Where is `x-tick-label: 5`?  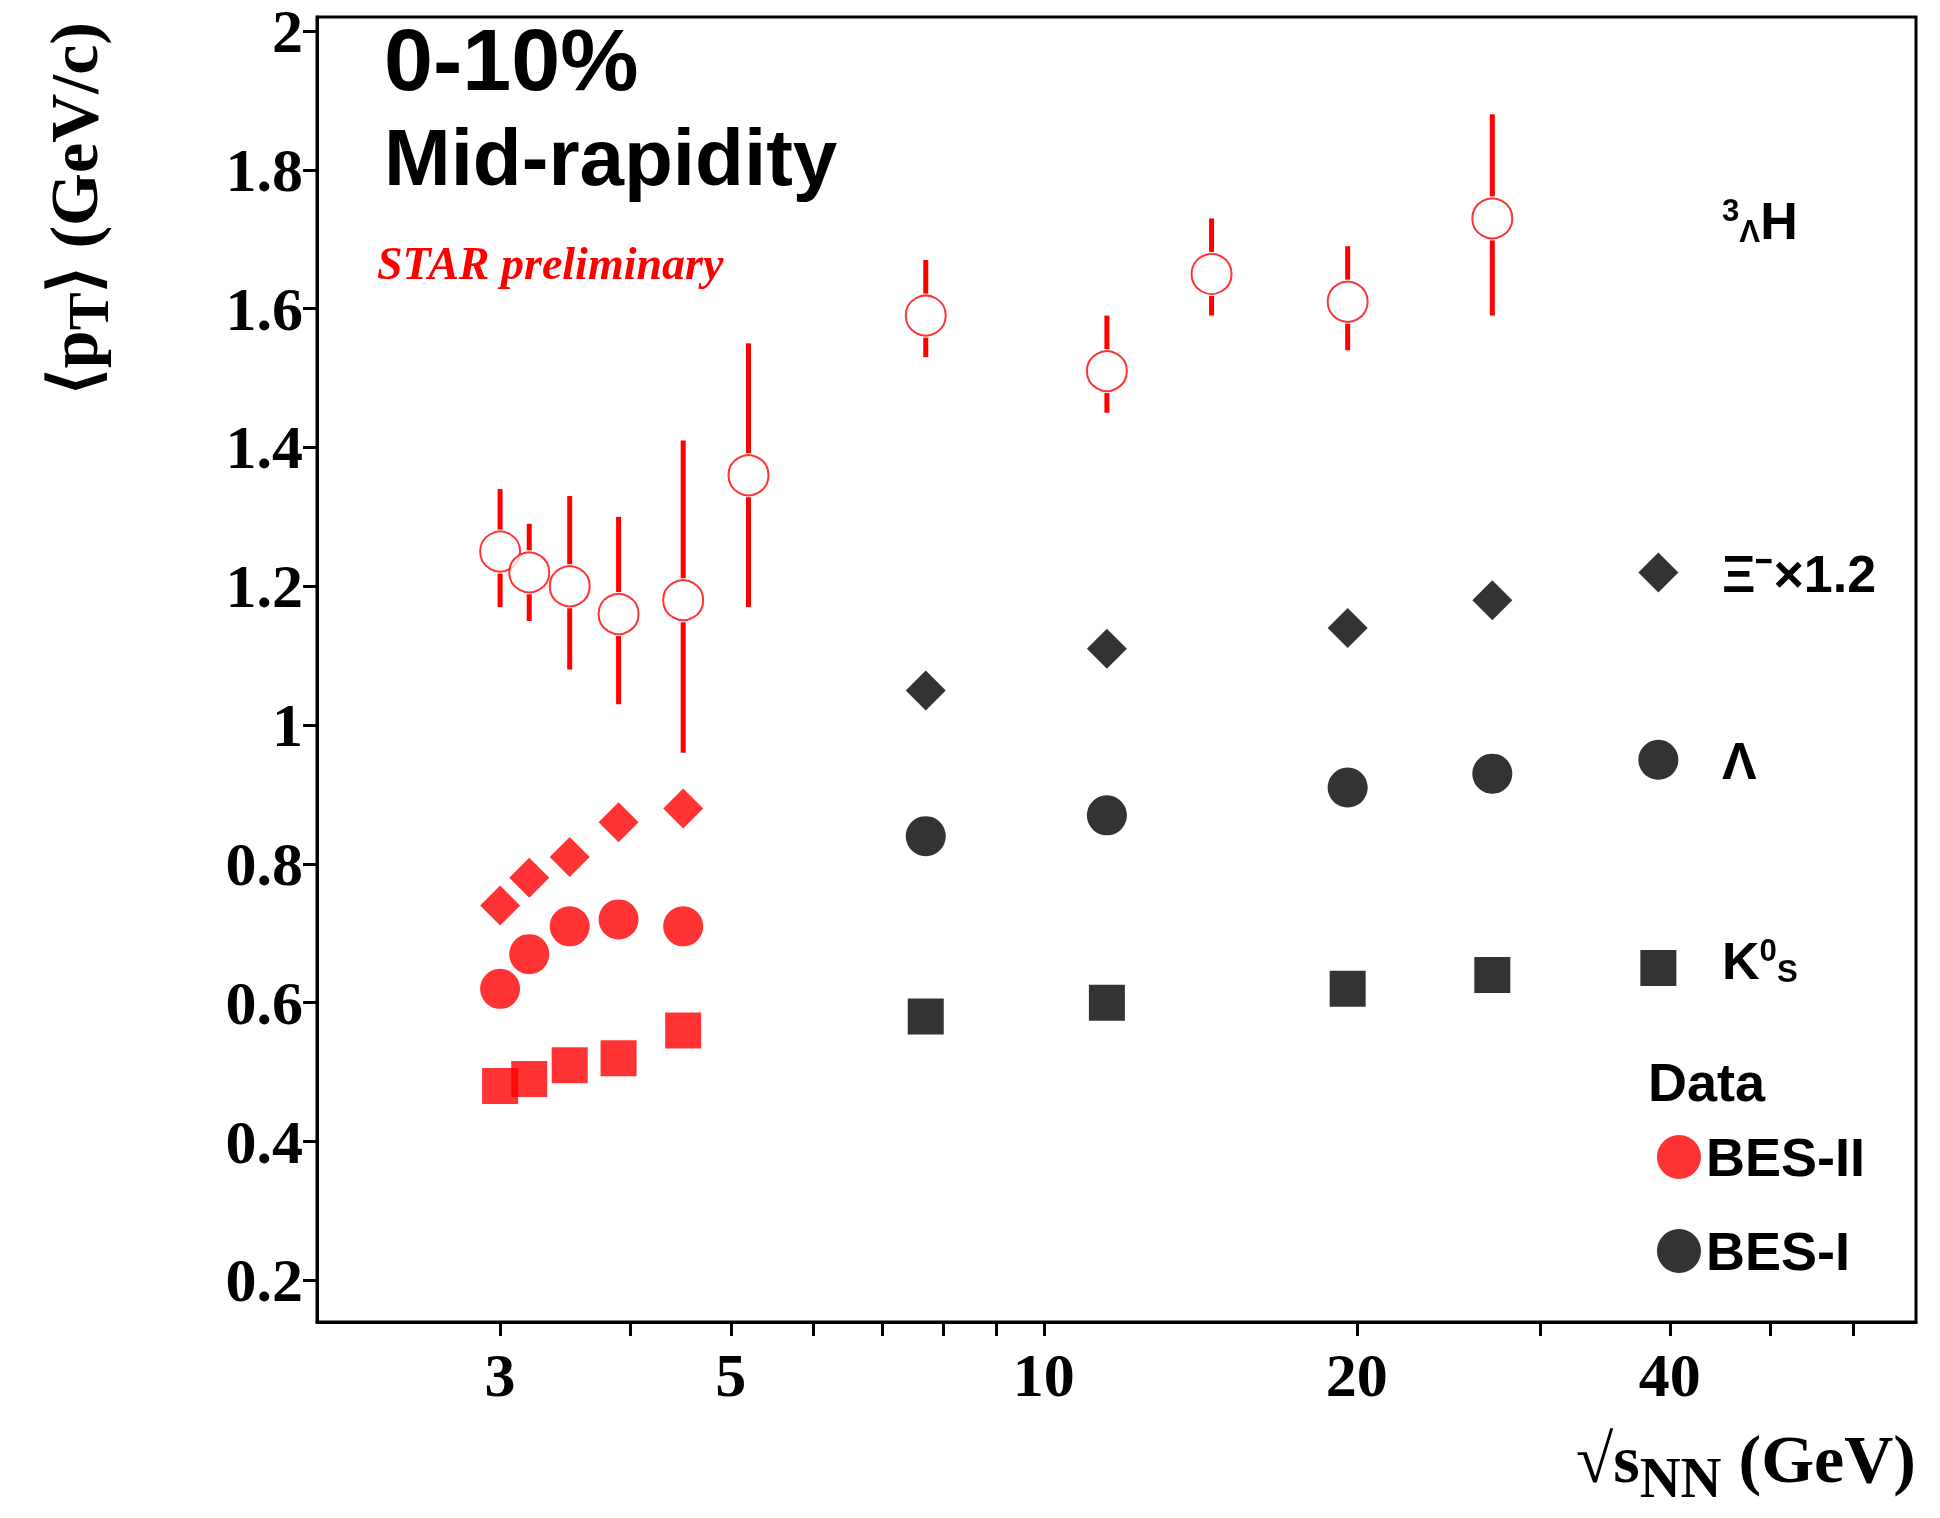
x-tick-label: 5 is located at coordinates (731, 1375).